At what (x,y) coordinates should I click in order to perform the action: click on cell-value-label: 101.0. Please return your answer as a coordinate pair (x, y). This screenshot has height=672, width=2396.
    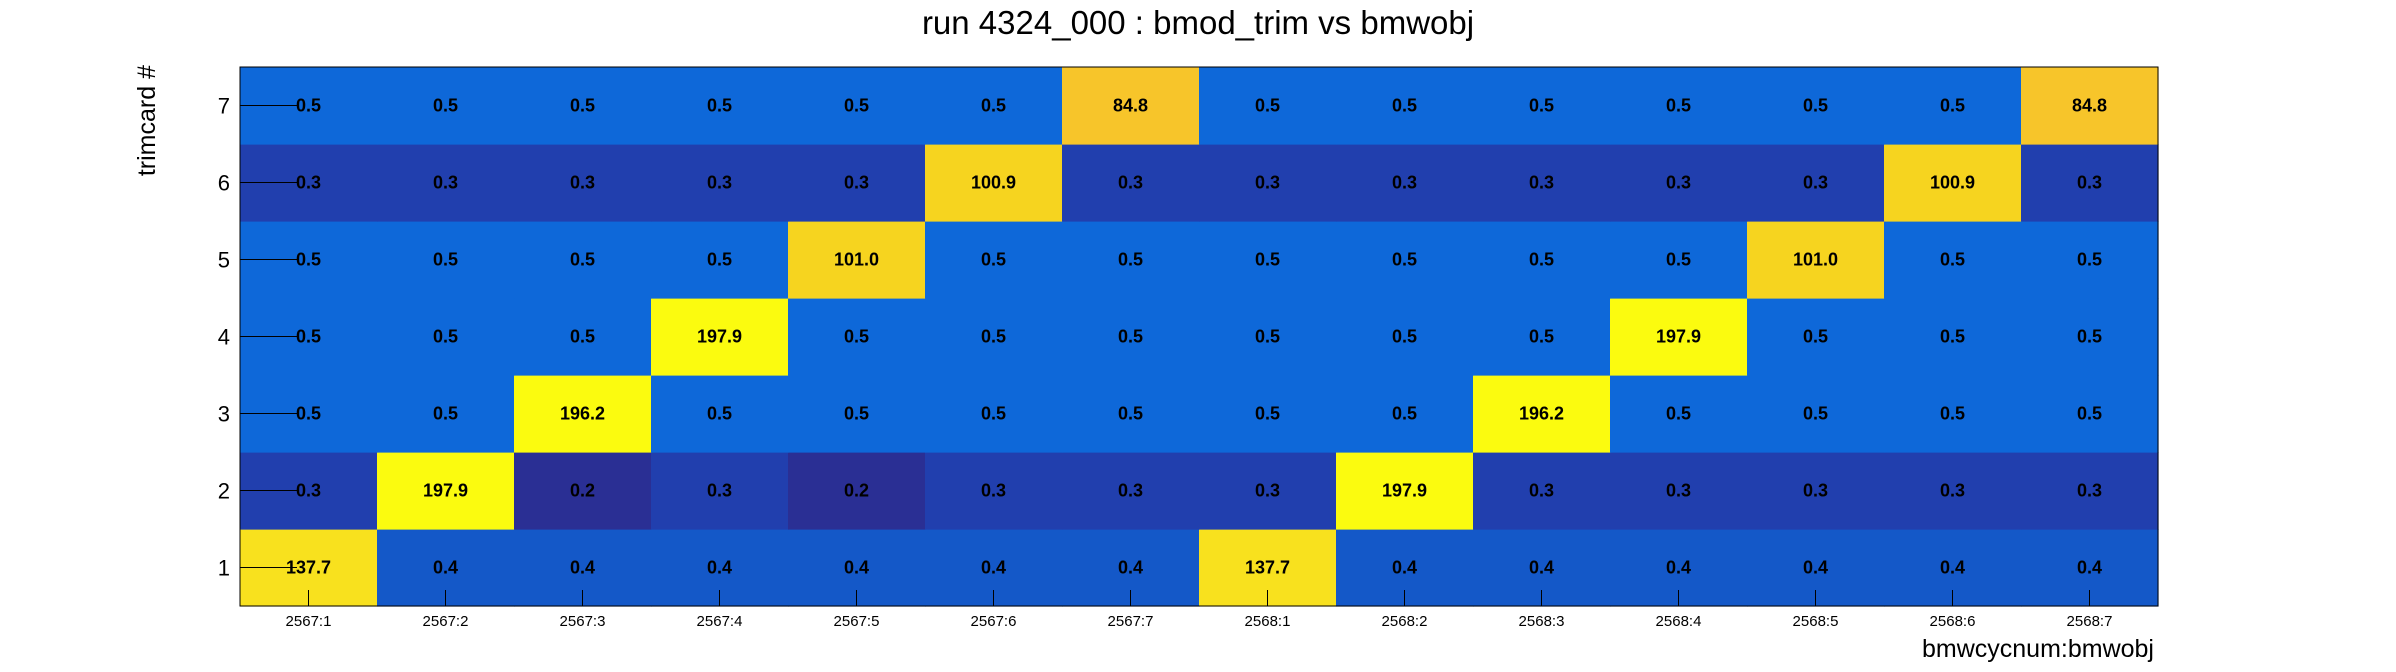
    Looking at the image, I should click on (1815, 260).